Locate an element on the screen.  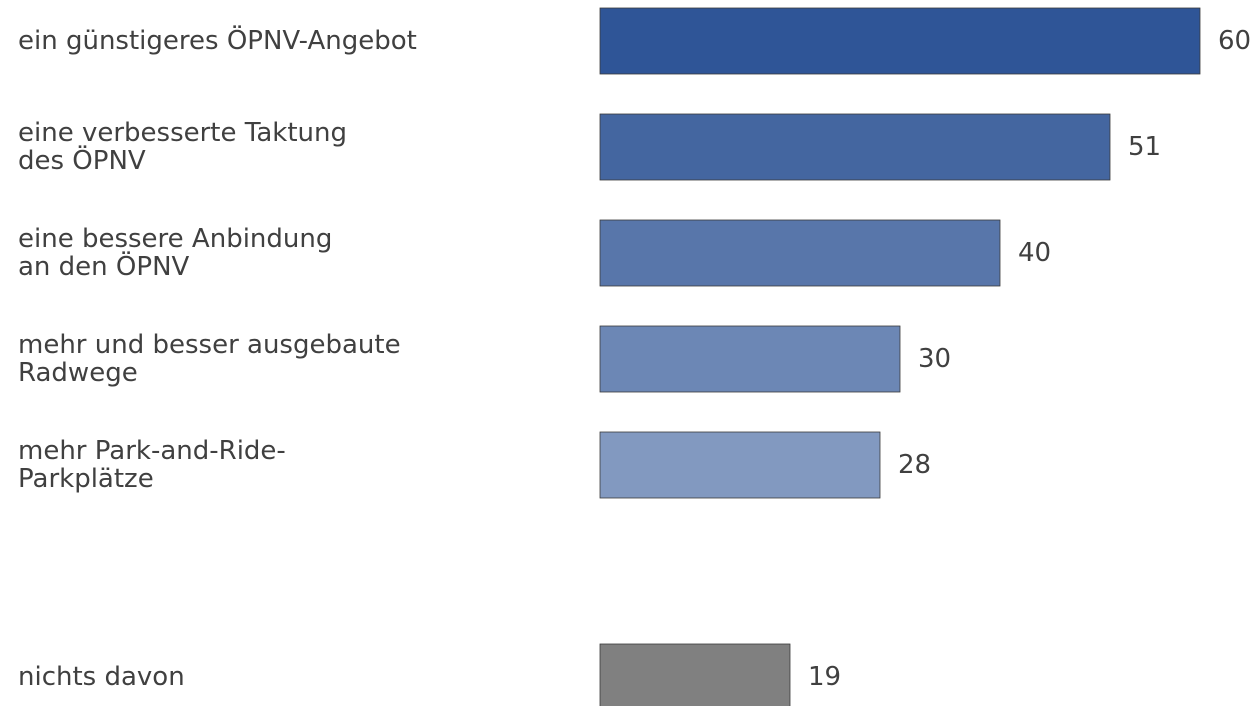
value-label: 19 is located at coordinates (825, 677).